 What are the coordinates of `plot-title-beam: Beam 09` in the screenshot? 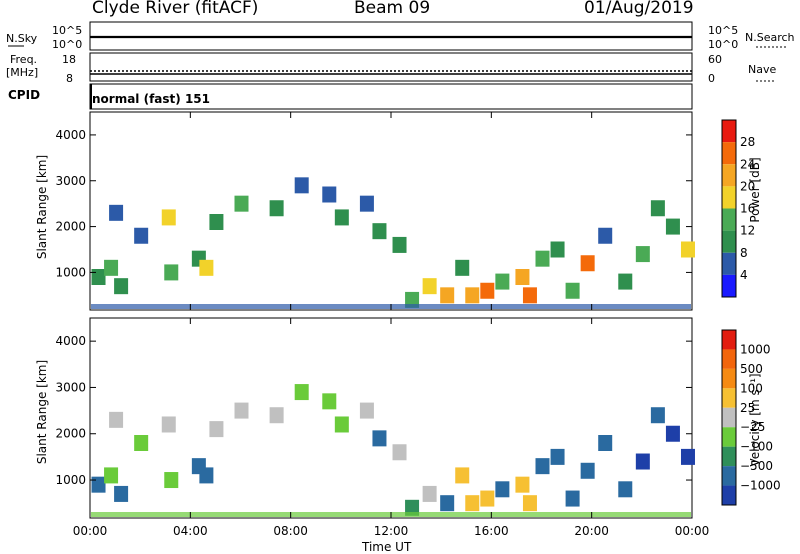 It's located at (392, 9).